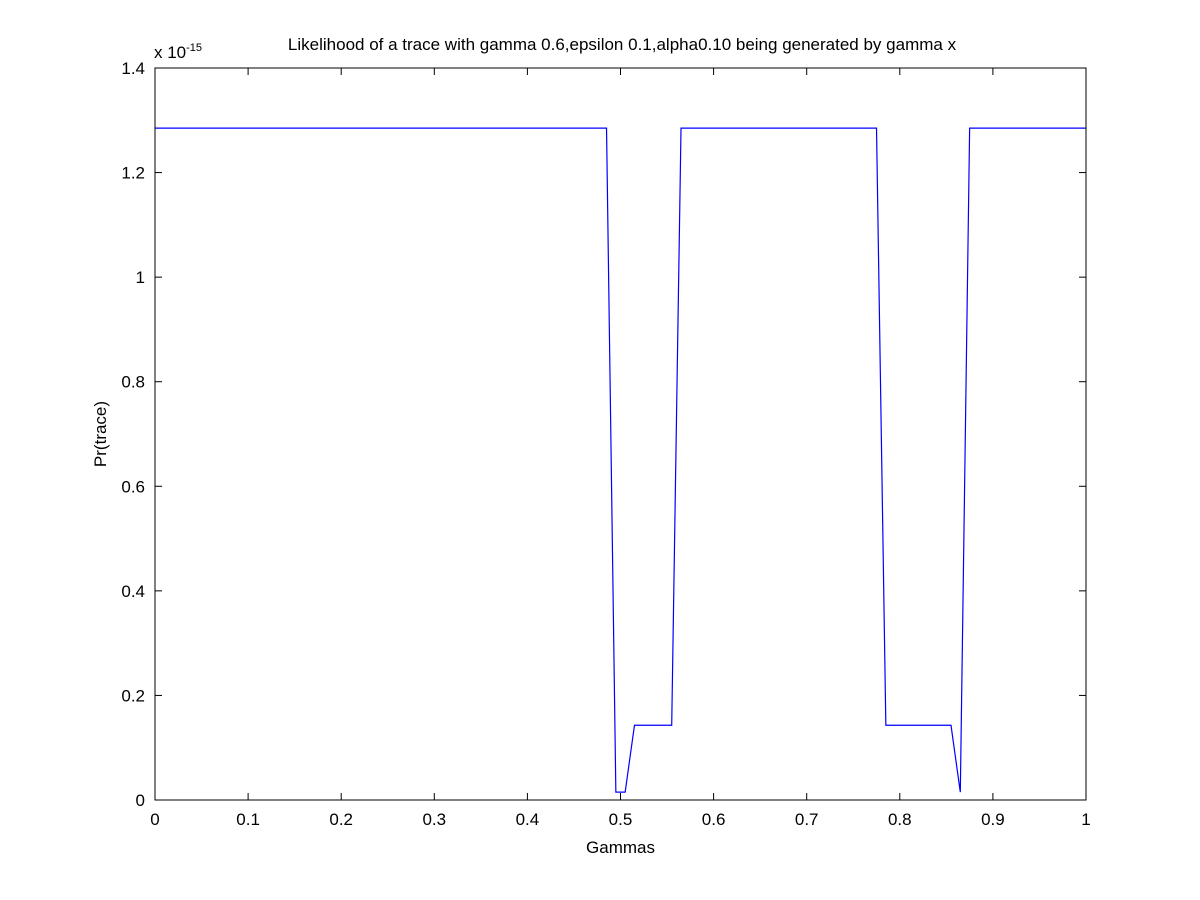  What do you see at coordinates (807, 819) in the screenshot?
I see `x-tick-label: 0.7` at bounding box center [807, 819].